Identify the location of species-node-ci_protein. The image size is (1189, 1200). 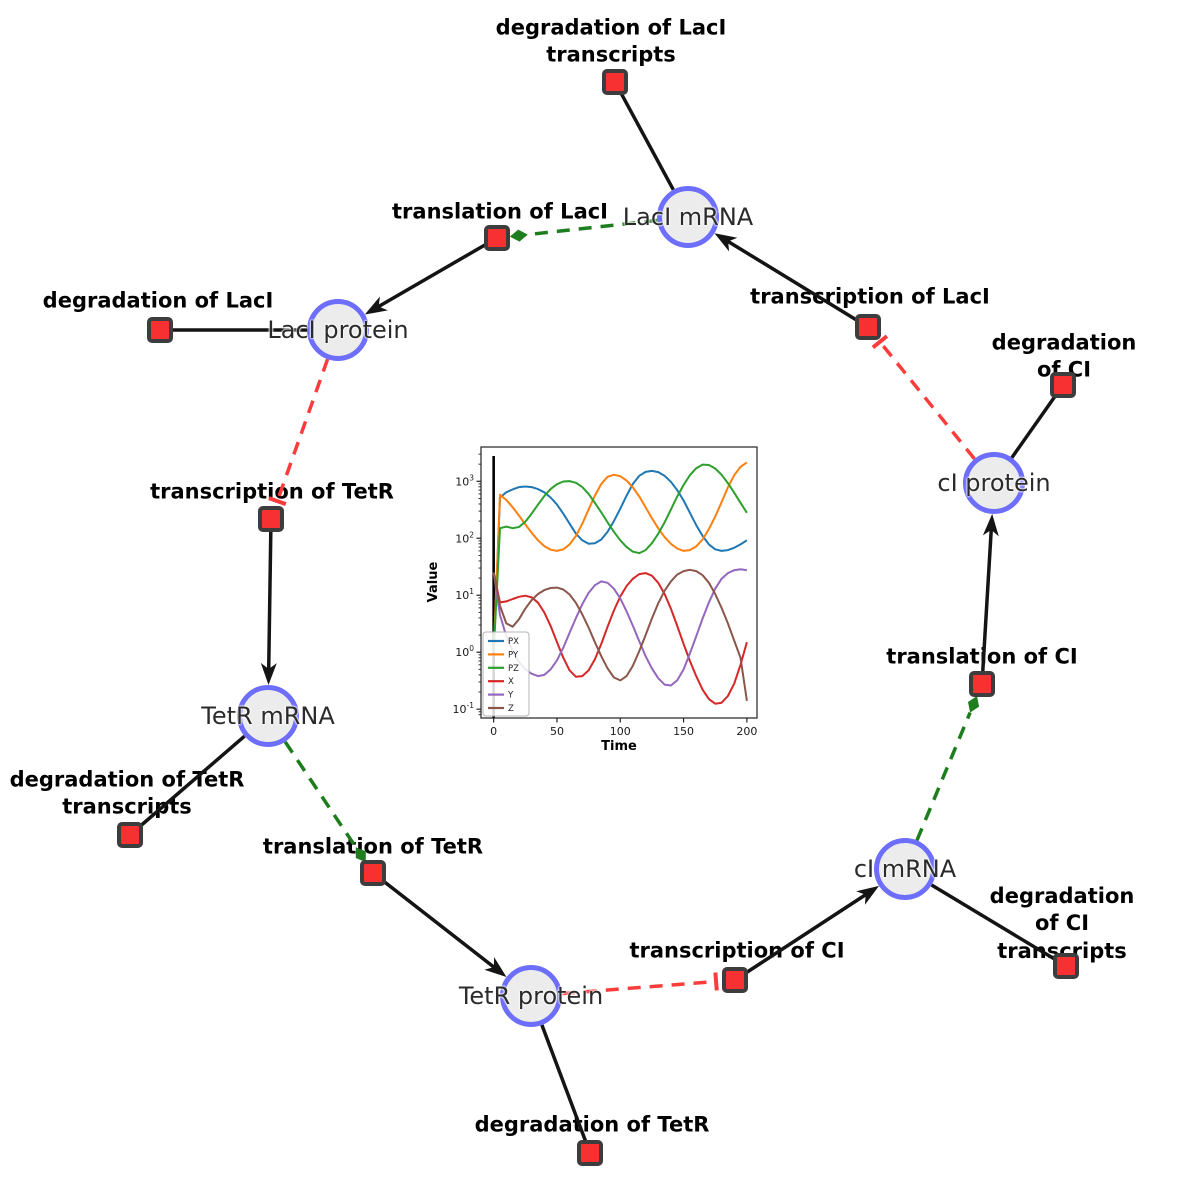
(994, 483).